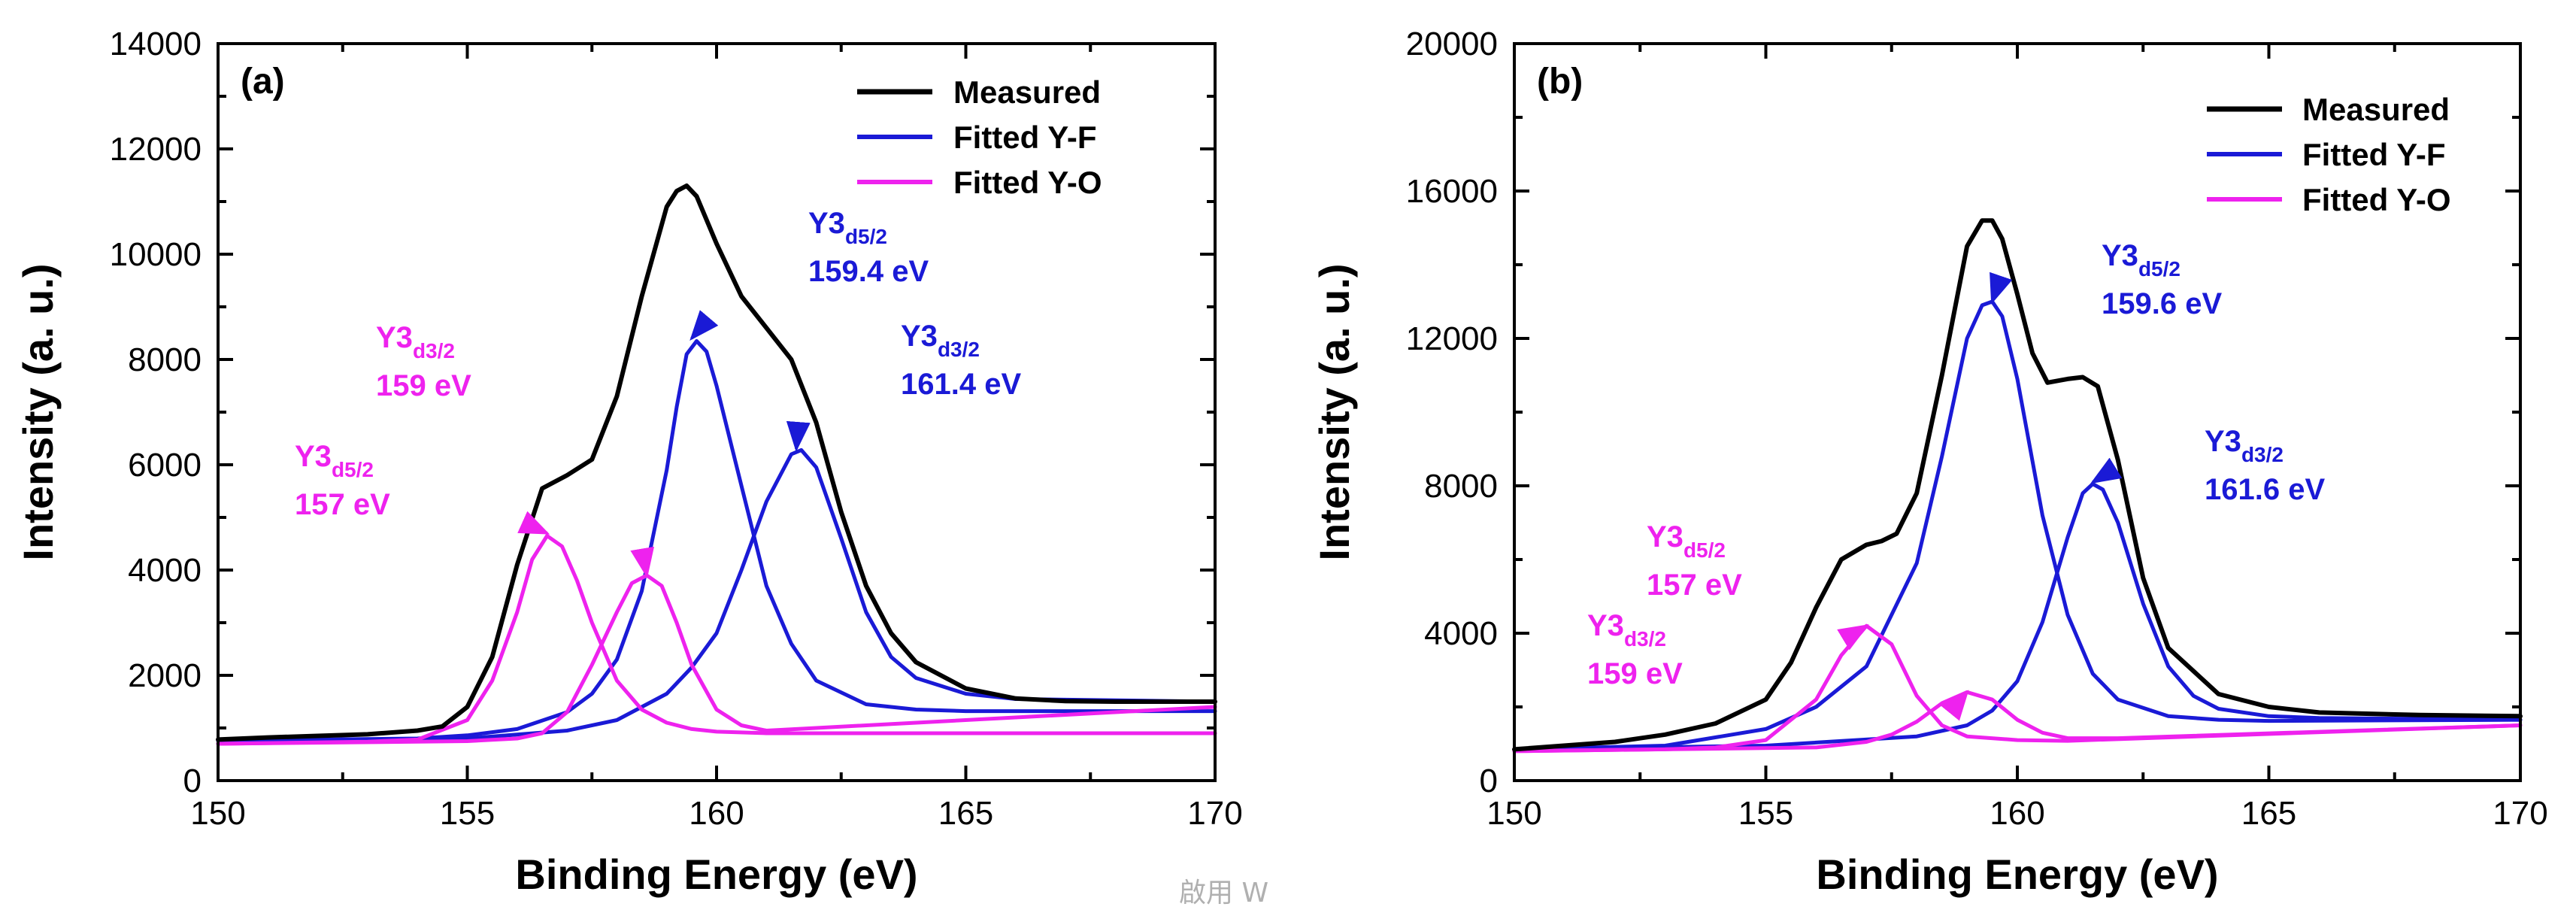 This screenshot has height=922, width=2576. What do you see at coordinates (156, 44) in the screenshot?
I see `y-tick-label: 14000` at bounding box center [156, 44].